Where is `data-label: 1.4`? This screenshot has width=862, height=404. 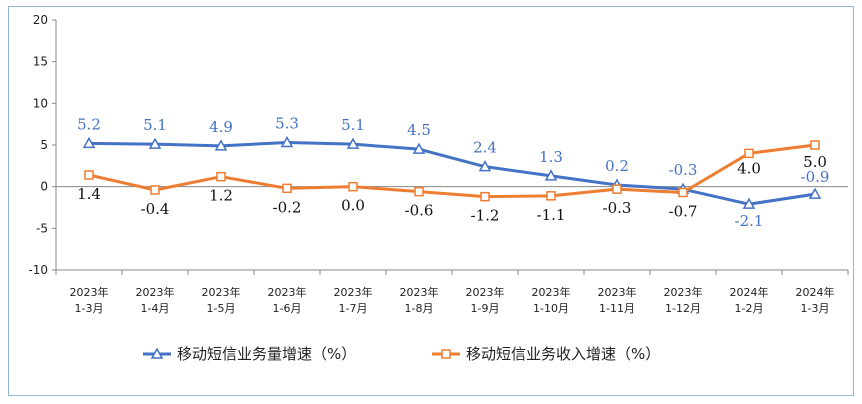 data-label: 1.4 is located at coordinates (89, 194).